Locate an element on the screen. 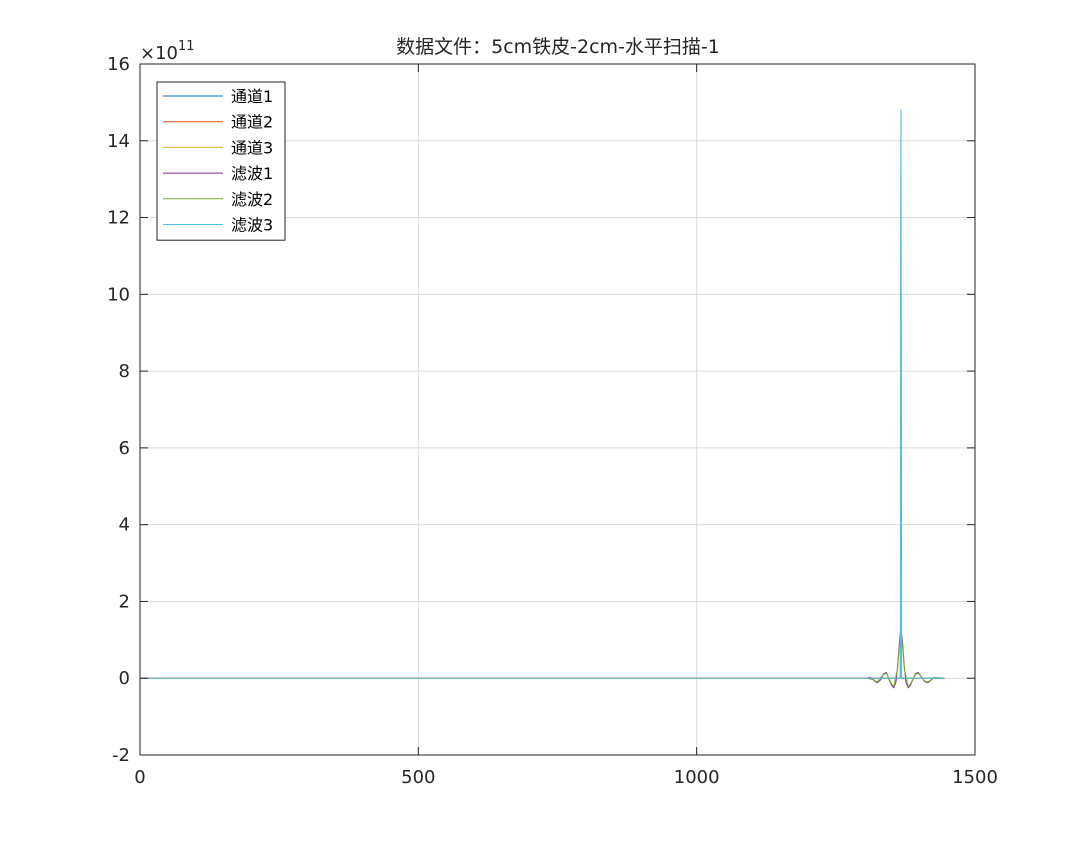 This screenshot has height=848, width=1078. y-tick-label: 16 is located at coordinates (118, 64).